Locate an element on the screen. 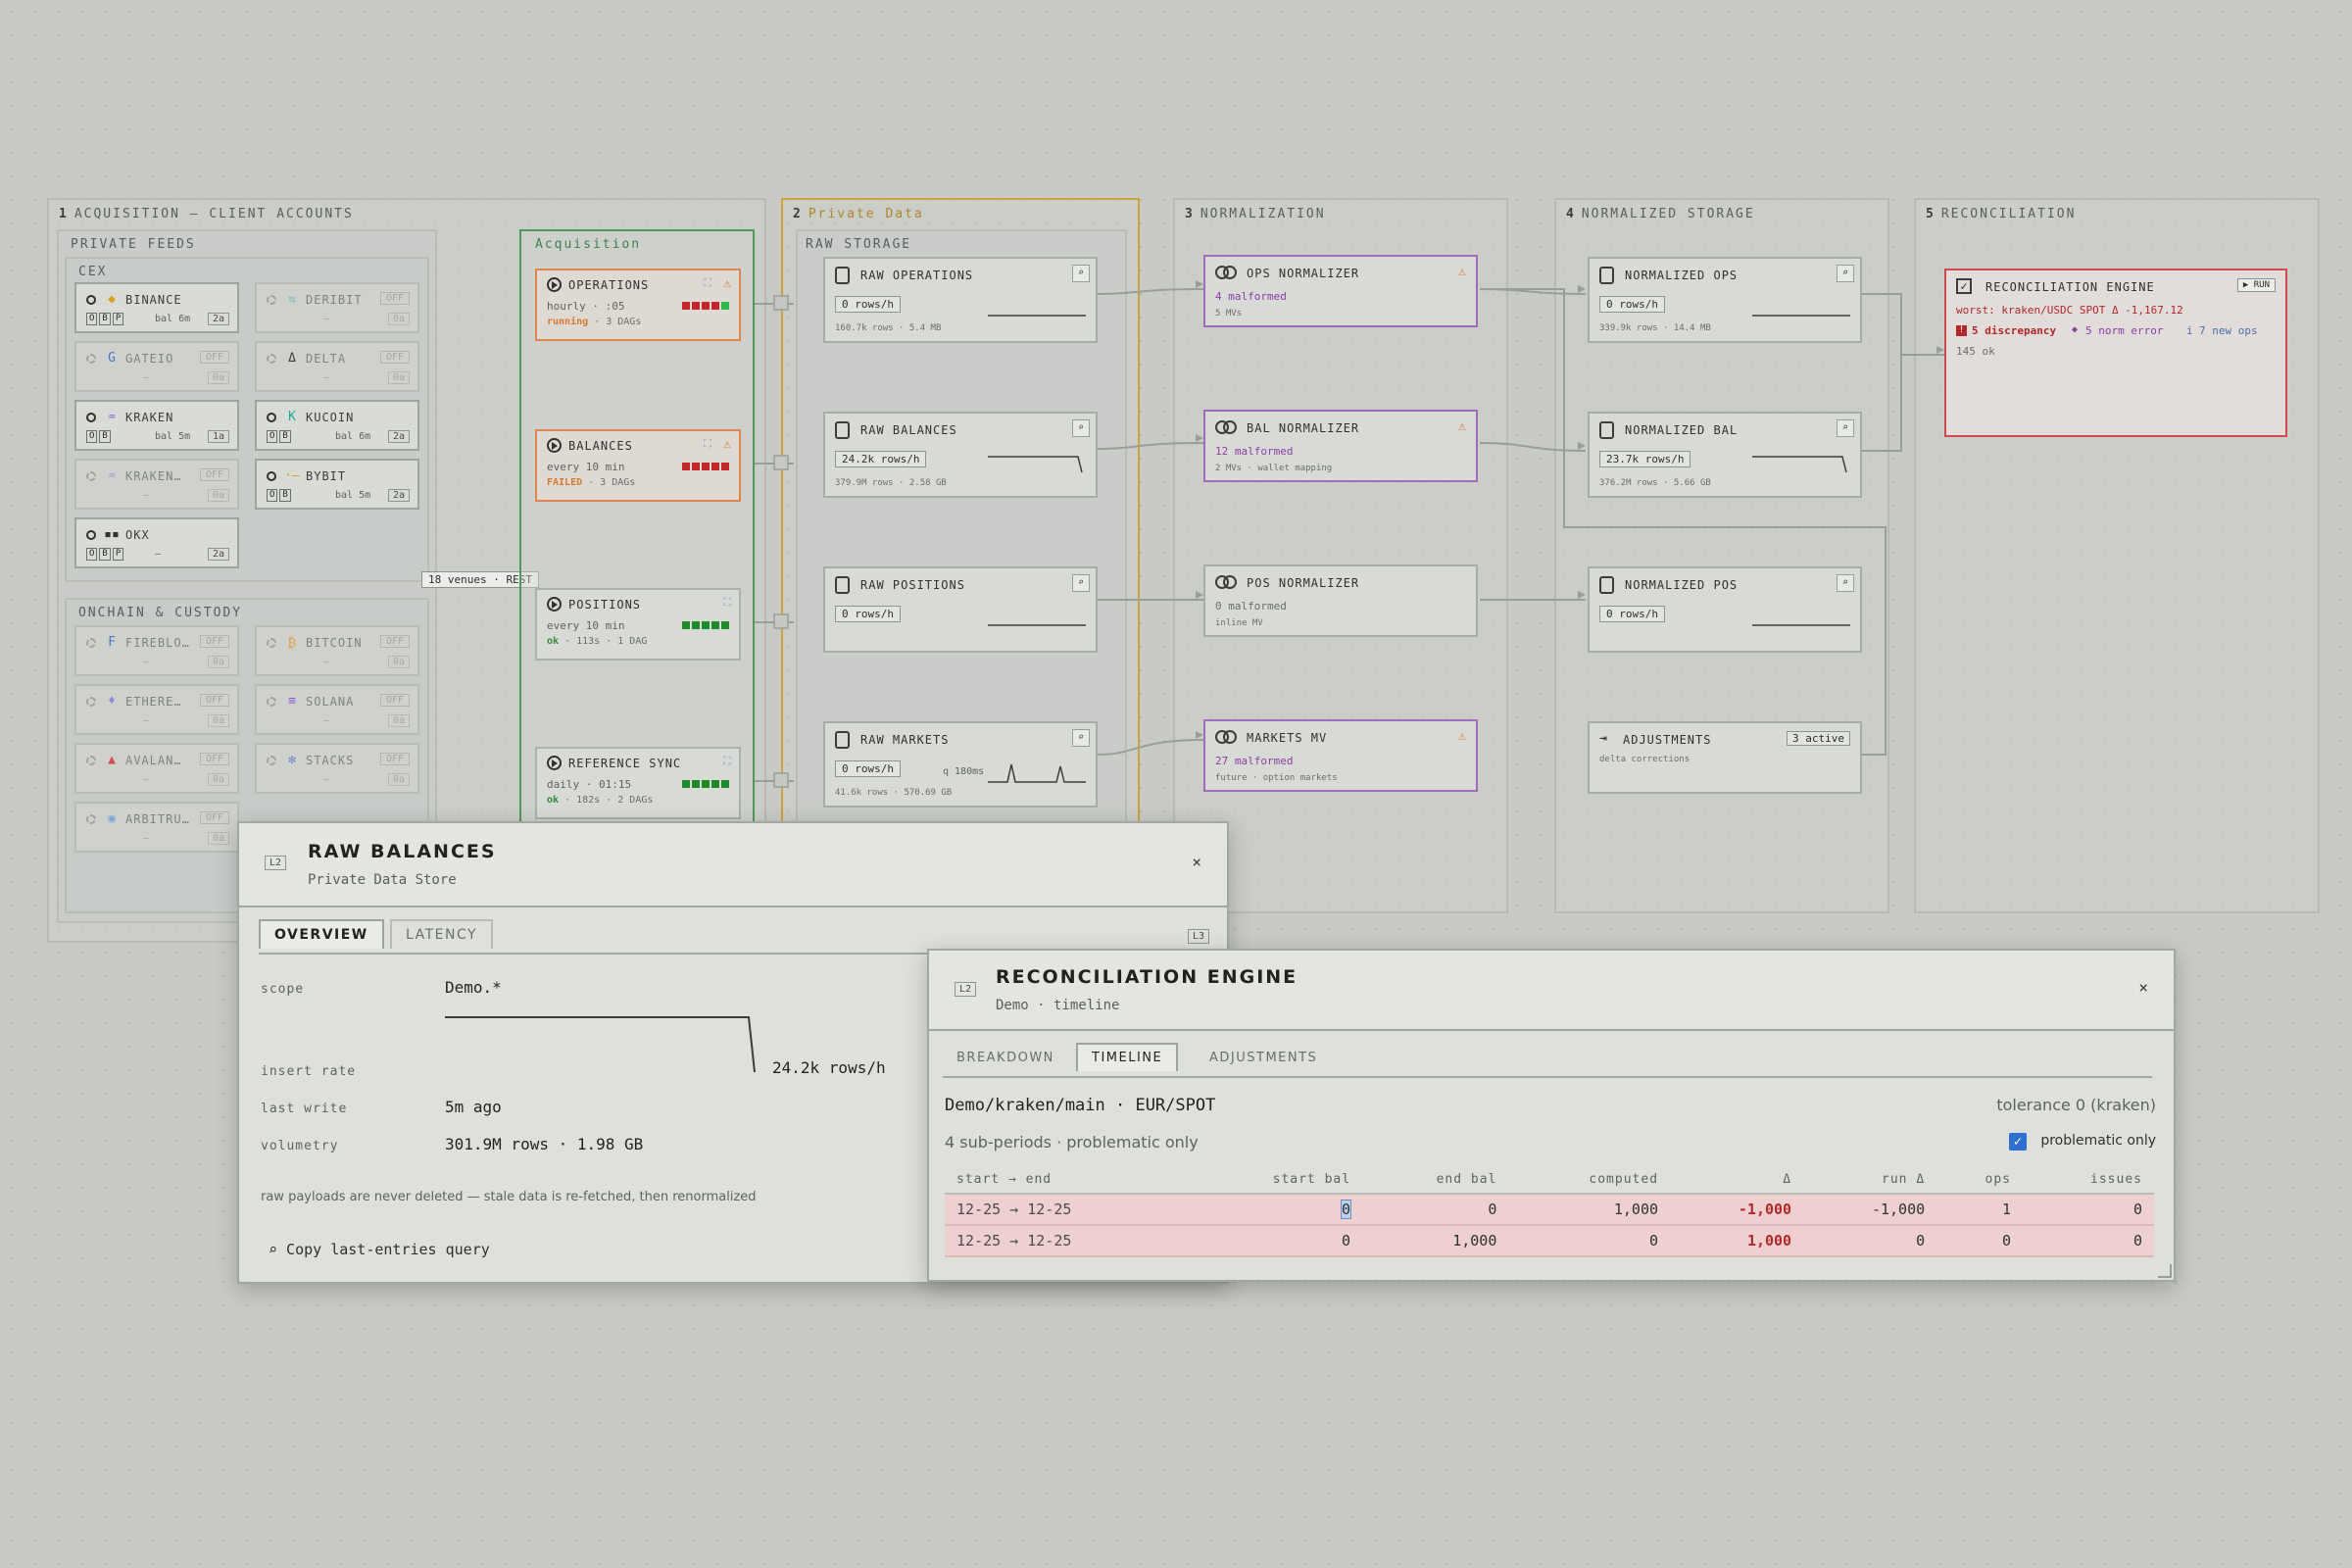  selected-value: 0 is located at coordinates (1346, 1209).